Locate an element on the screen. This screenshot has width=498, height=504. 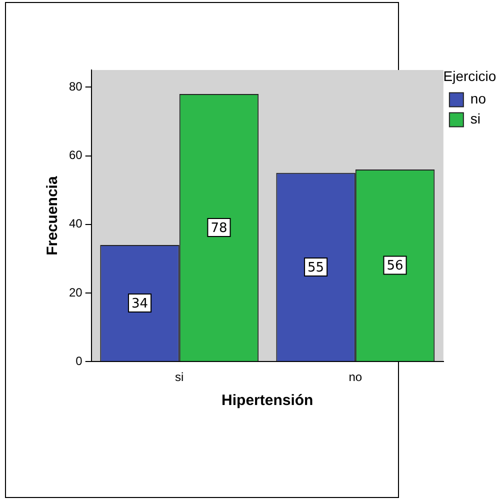
legend-title: Ejercicio is located at coordinates (469, 76).